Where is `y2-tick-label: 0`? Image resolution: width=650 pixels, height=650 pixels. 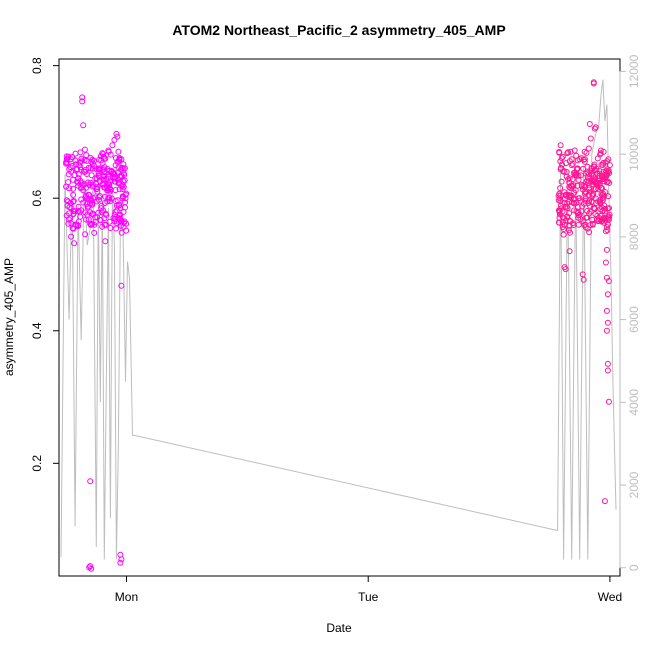 y2-tick-label: 0 is located at coordinates (634, 567).